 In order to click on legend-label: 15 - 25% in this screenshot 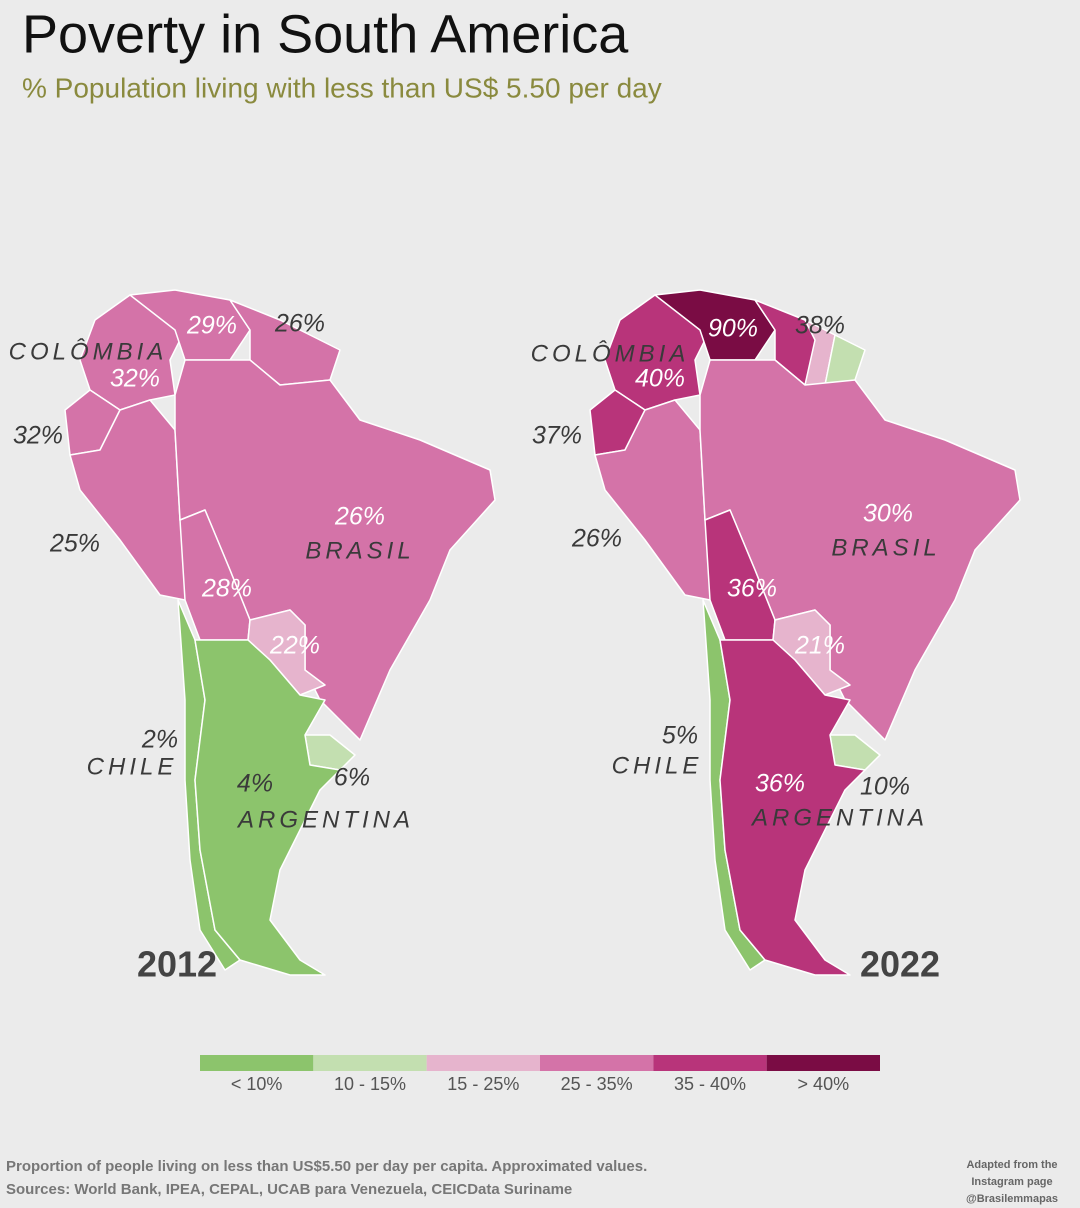, I will do `click(483, 1084)`.